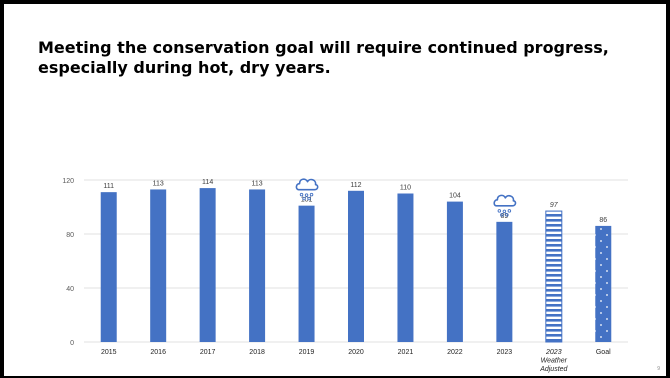 The image size is (670, 378). Describe the element at coordinates (455, 352) in the screenshot. I see `x-tick-label: 2022` at that location.